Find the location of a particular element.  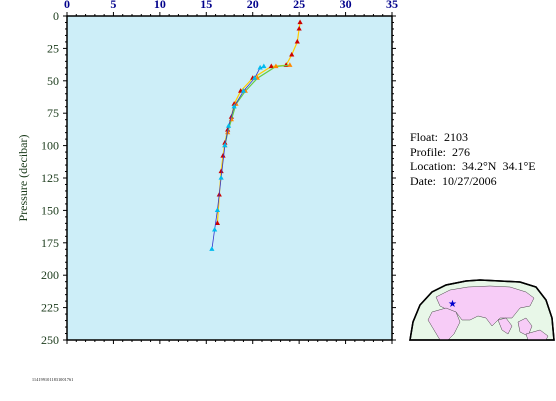

series-group is located at coordinates (256, 135).